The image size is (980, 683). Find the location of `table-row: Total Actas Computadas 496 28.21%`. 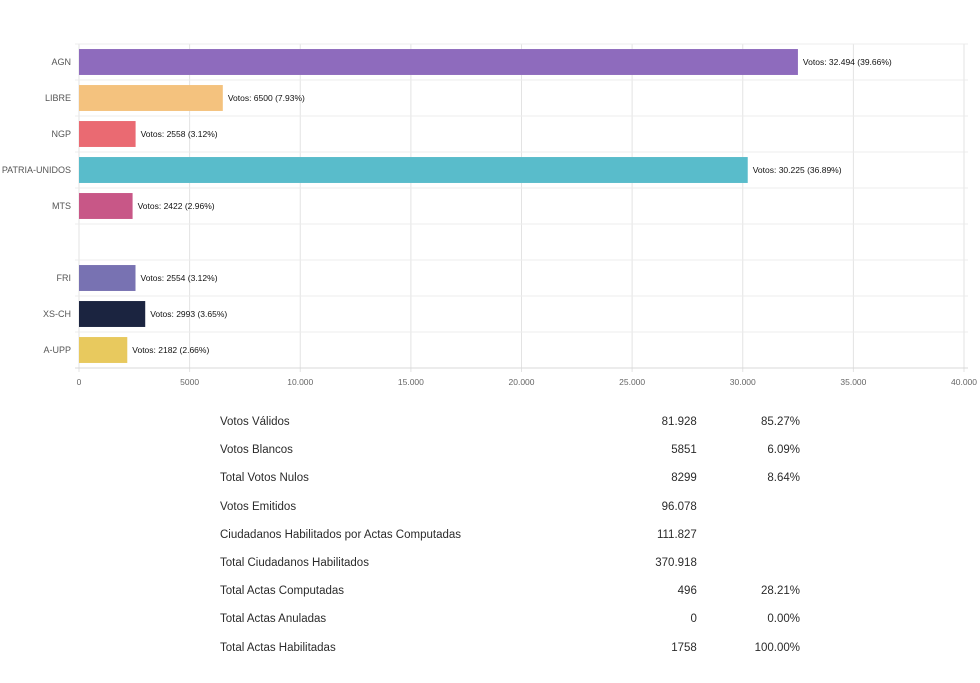

table-row: Total Actas Computadas 496 28.21% is located at coordinates (510, 591).